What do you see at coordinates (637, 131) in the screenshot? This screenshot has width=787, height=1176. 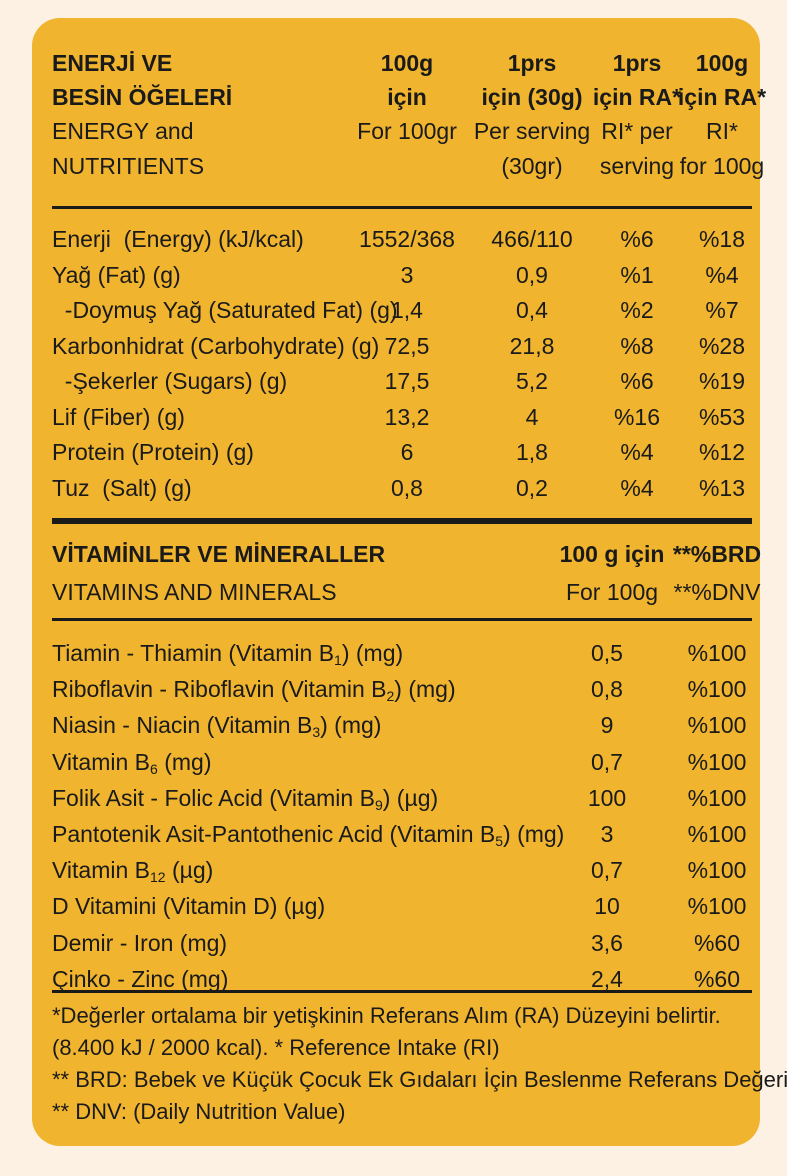 I see `col3-en-line1: RI* per` at bounding box center [637, 131].